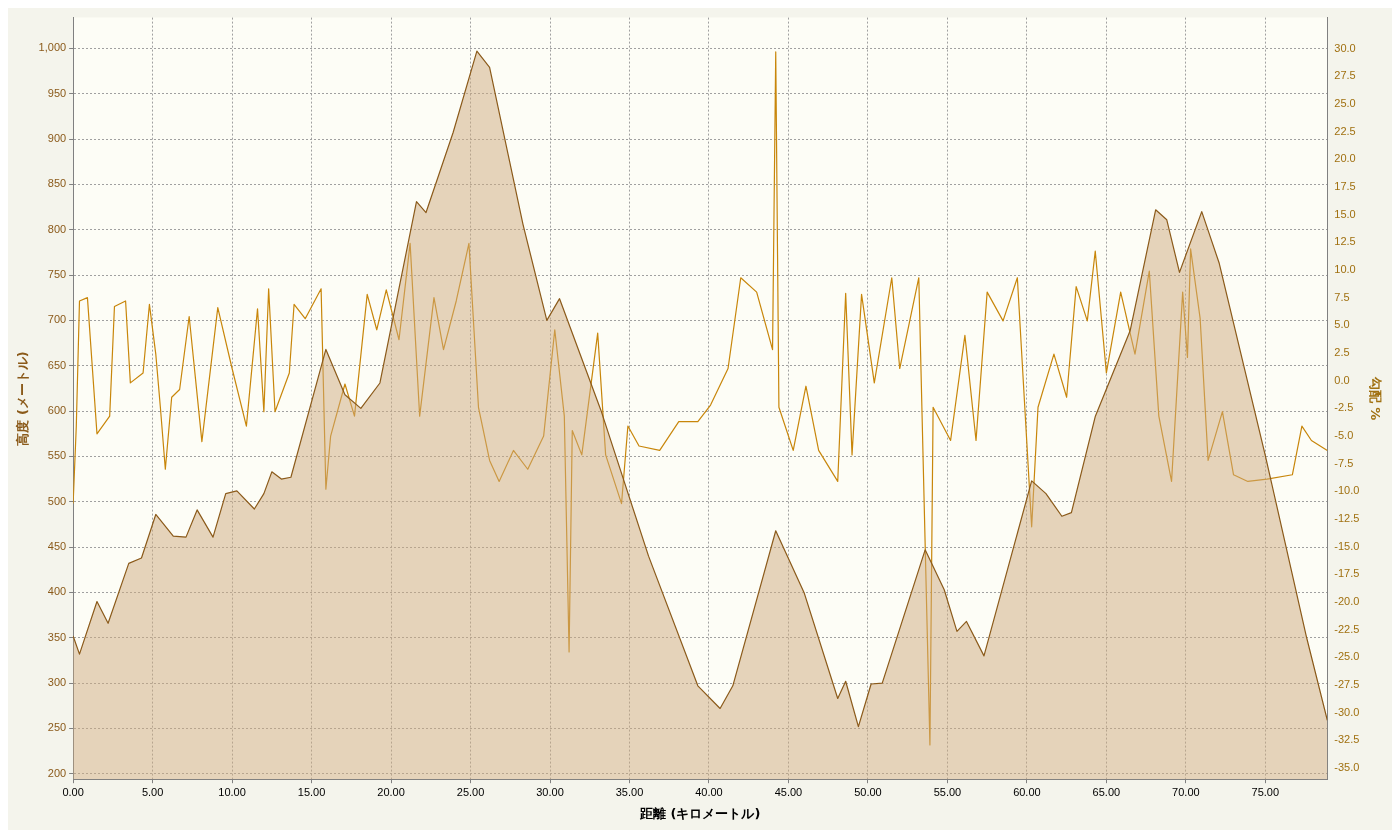 The height and width of the screenshot is (840, 1400). What do you see at coordinates (1345, 213) in the screenshot?
I see `y2-tick-label: 15.0` at bounding box center [1345, 213].